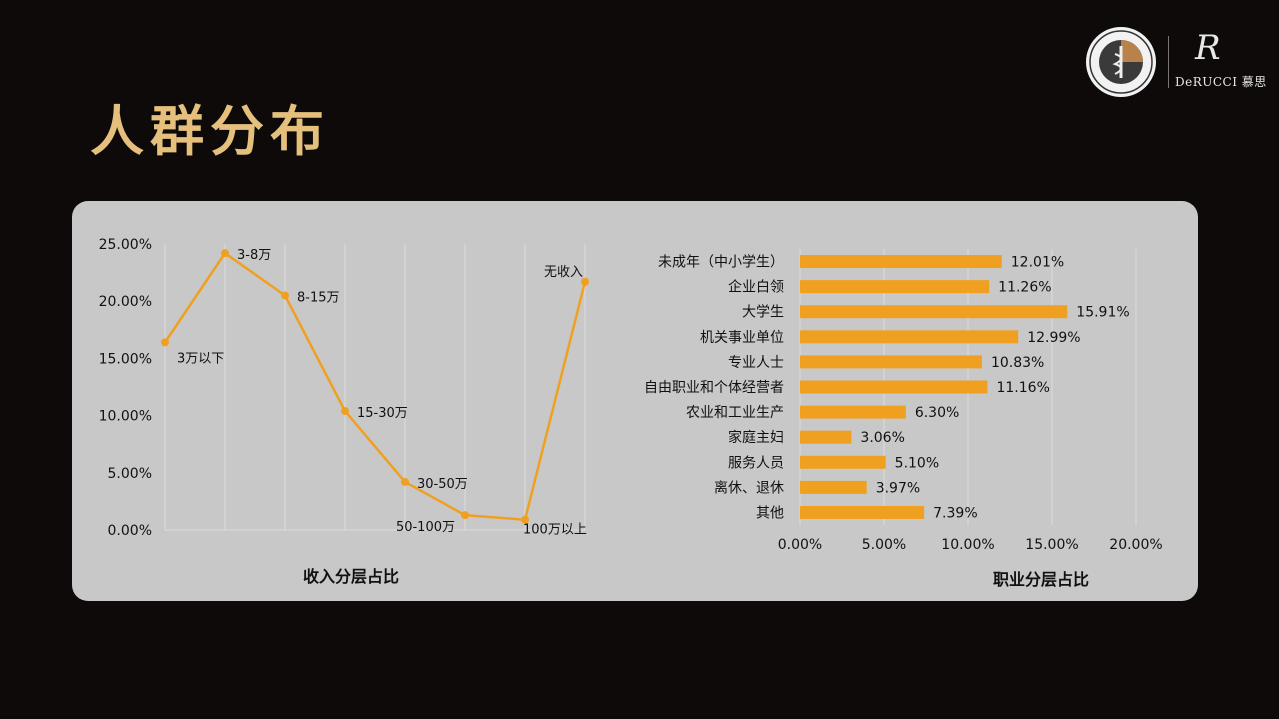 This screenshot has width=1279, height=719. What do you see at coordinates (800, 545) in the screenshot?
I see `x-tick-label: 0.00%` at bounding box center [800, 545].